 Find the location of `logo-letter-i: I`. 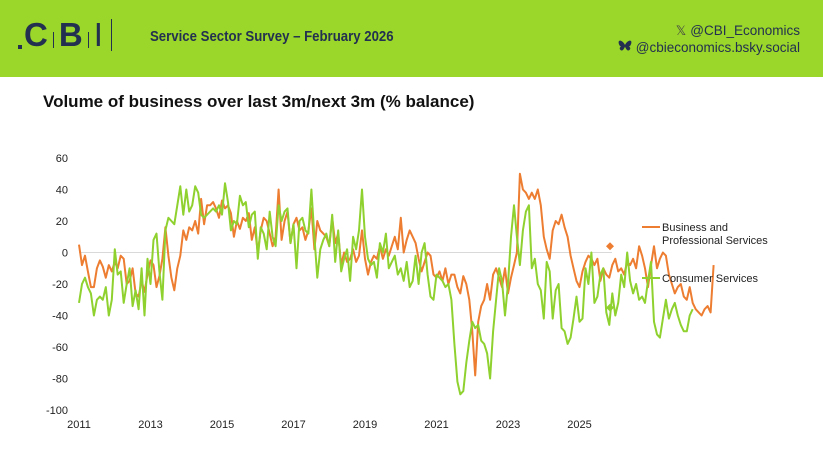

logo-letter-i: I is located at coordinates (98, 34).